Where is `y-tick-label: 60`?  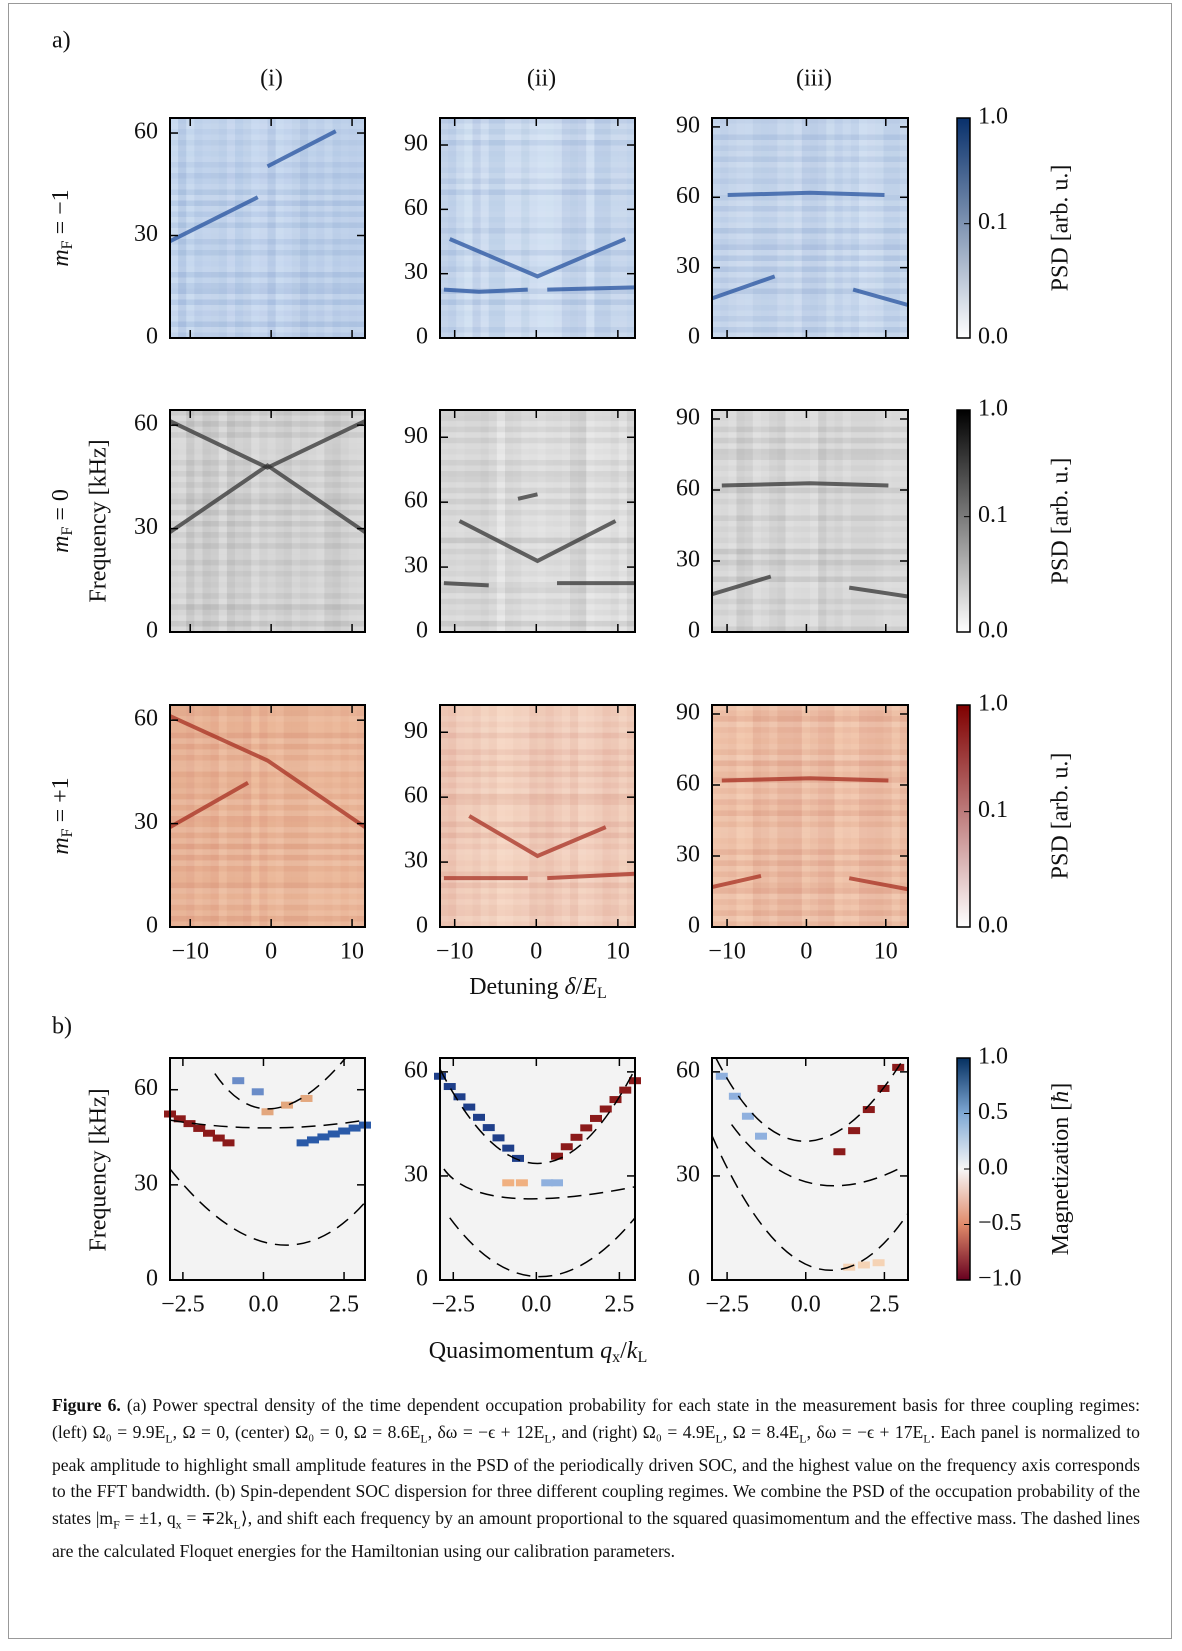
y-tick-label: 60 is located at coordinates (416, 796).